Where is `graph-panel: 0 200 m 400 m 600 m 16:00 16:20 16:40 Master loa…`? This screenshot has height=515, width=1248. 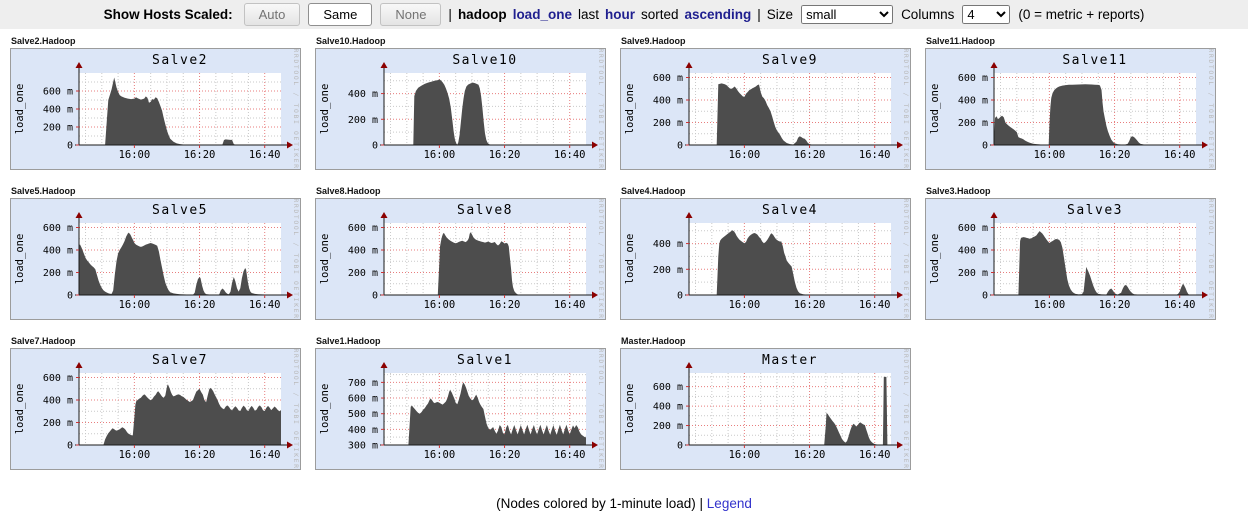 graph-panel: 0 200 m 400 m 600 m 16:00 16:20 16:40 Master loa… is located at coordinates (765, 409).